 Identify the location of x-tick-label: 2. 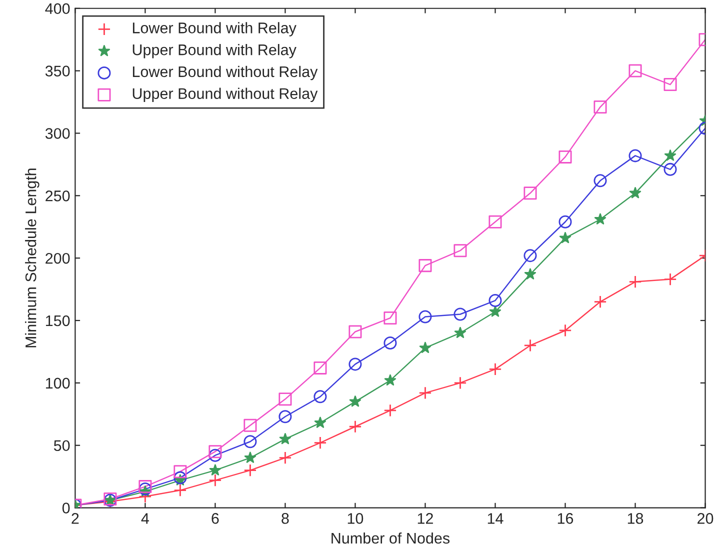
(75, 518).